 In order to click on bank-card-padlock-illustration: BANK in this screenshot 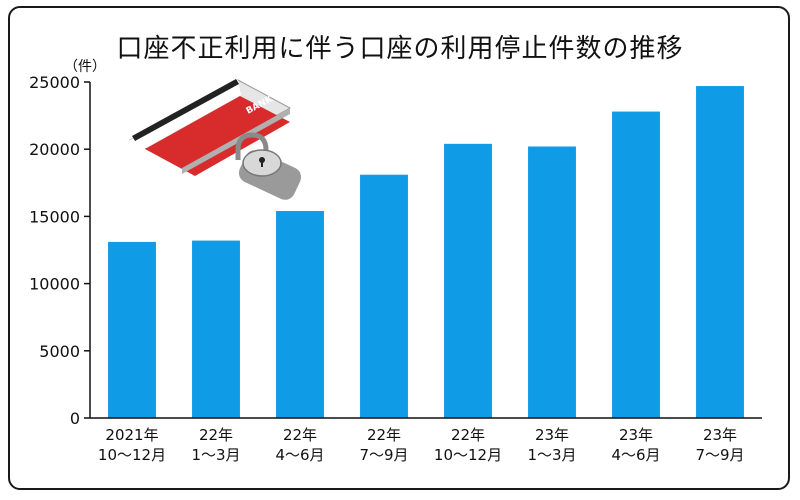, I will do `click(215, 139)`.